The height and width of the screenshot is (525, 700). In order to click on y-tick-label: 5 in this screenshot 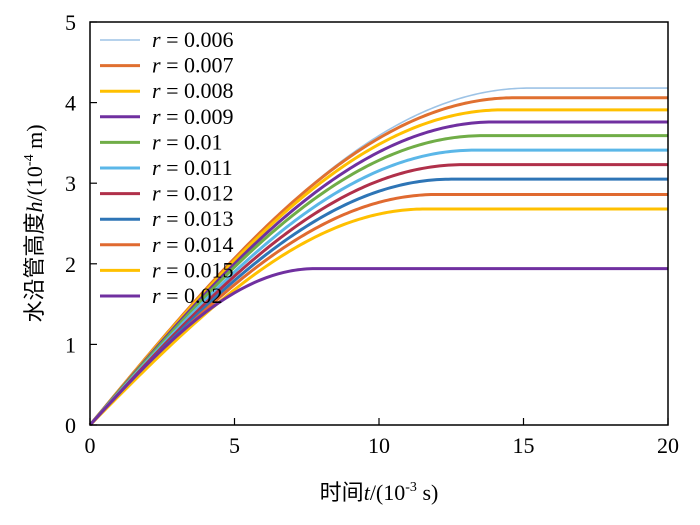, I will do `click(70, 22)`.